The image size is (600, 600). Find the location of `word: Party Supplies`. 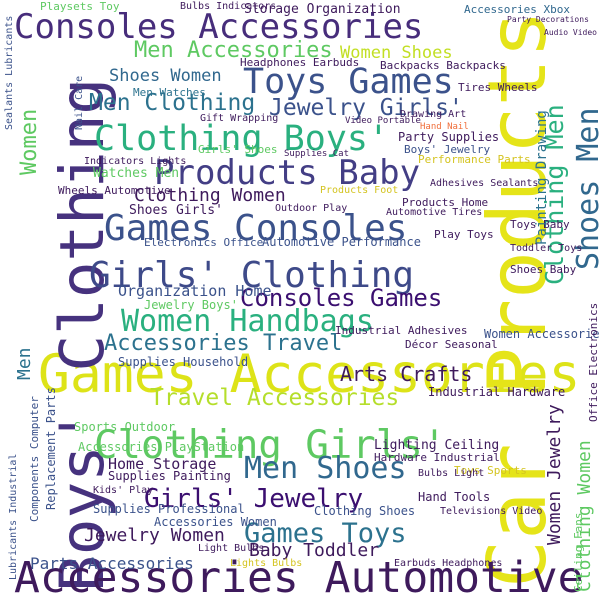

word: Party Supplies is located at coordinates (448, 137).